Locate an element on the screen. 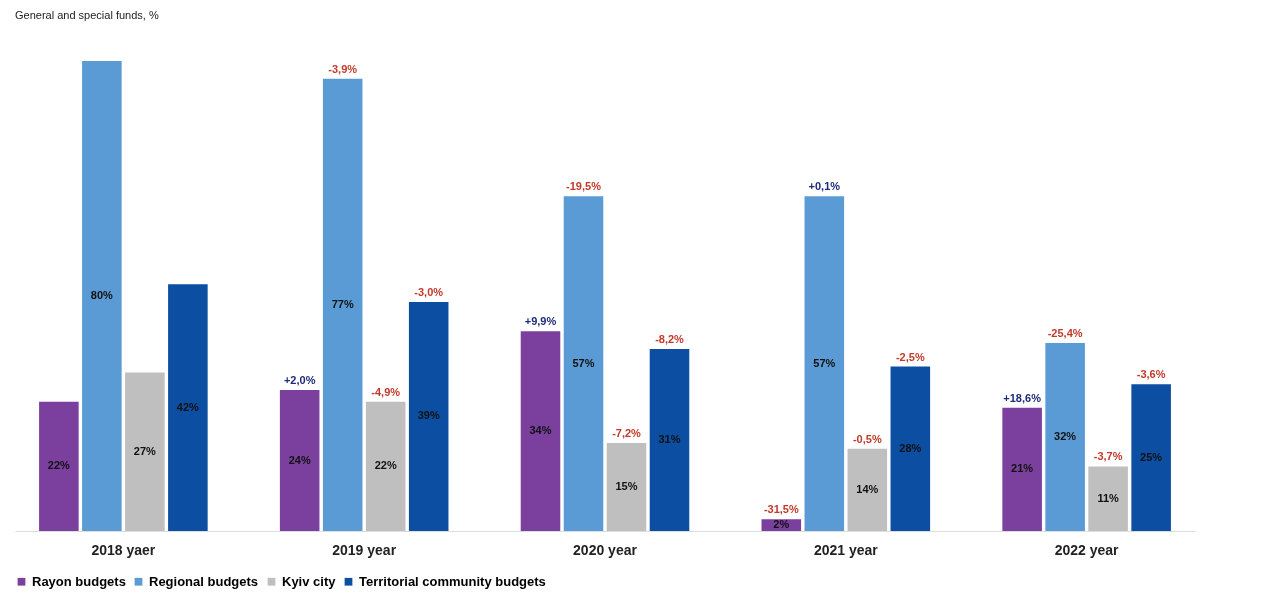 This screenshot has height=616, width=1286. annotation: -25,4% is located at coordinates (1065, 333).